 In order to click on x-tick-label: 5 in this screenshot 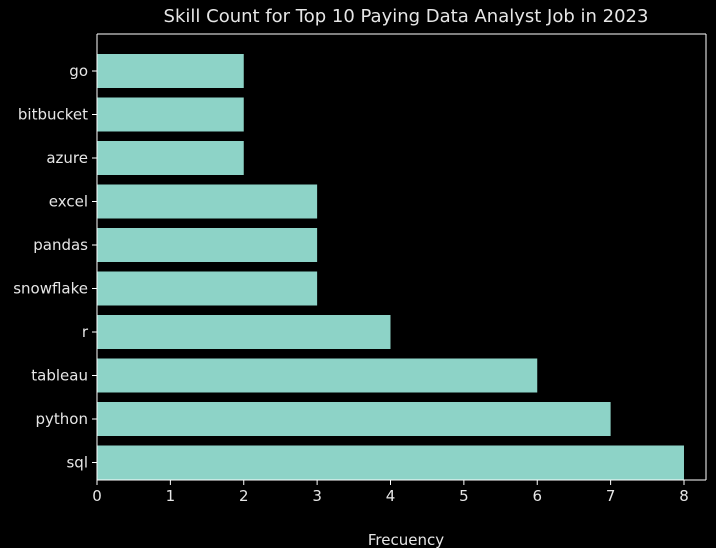, I will do `click(464, 496)`.